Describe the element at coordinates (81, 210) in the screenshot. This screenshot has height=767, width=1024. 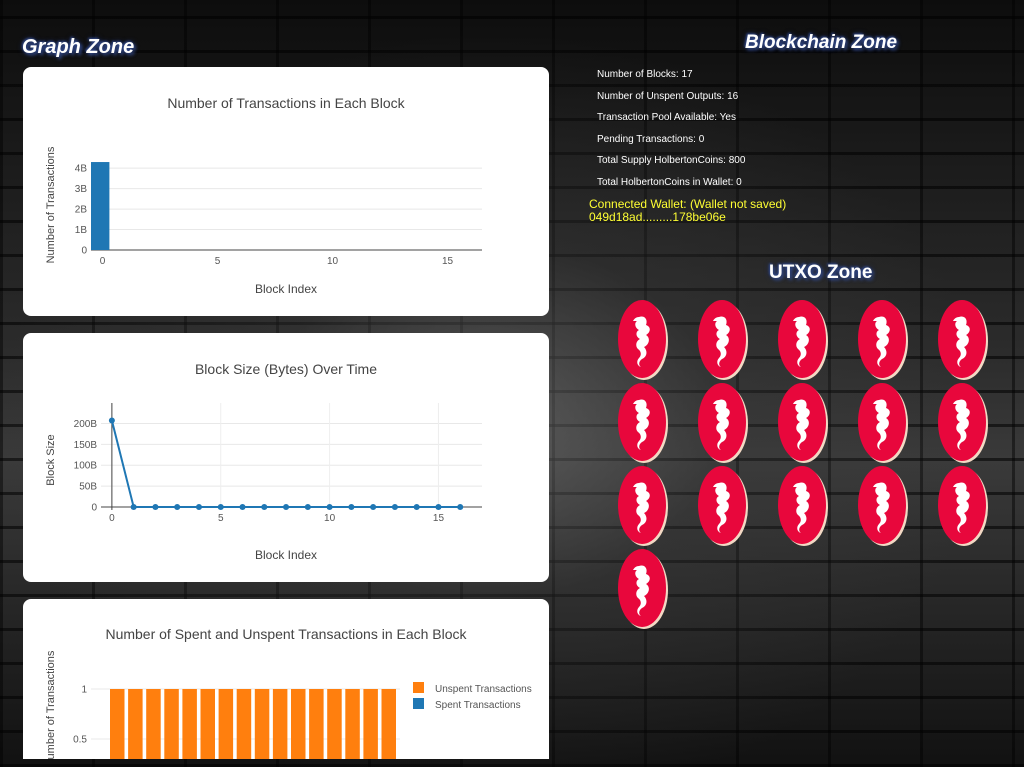
I see `y-tick-label: 2B` at that location.